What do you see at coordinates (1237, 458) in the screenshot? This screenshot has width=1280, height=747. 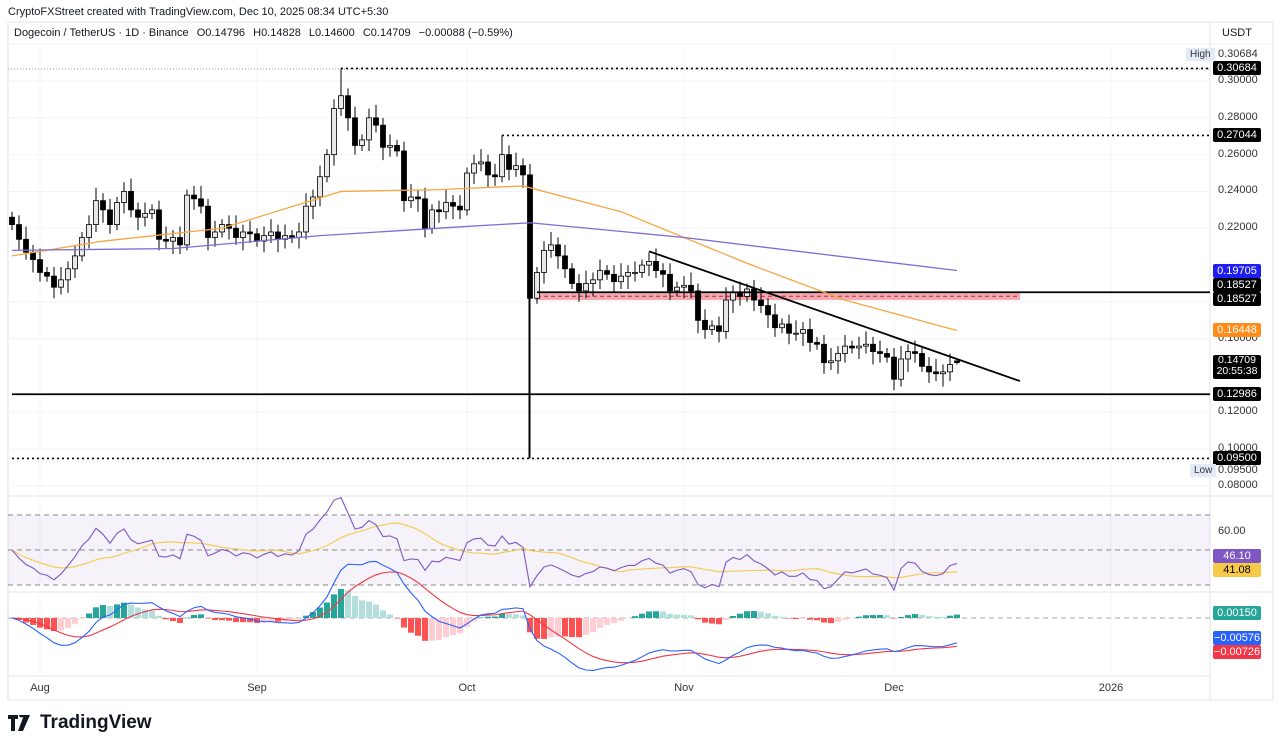 I see `price-marker: 0.09500` at bounding box center [1237, 458].